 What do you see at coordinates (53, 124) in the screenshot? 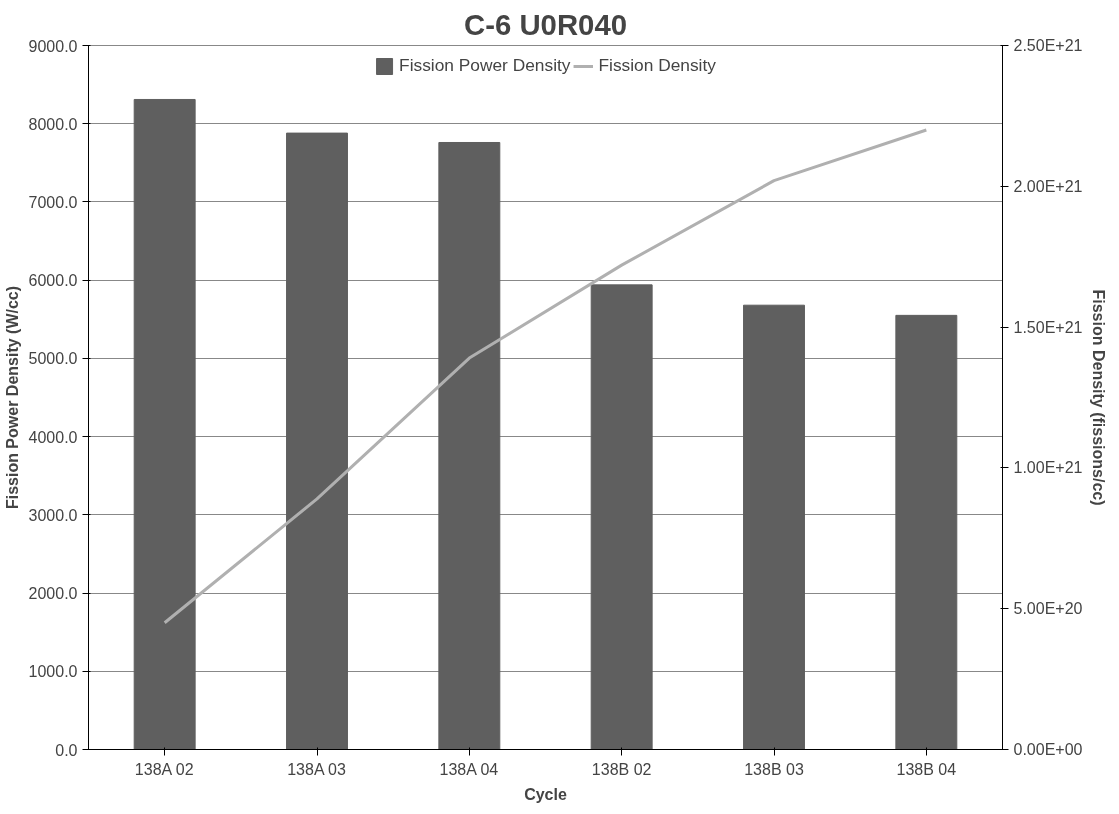
I see `y-tick-label: 8000.0` at bounding box center [53, 124].